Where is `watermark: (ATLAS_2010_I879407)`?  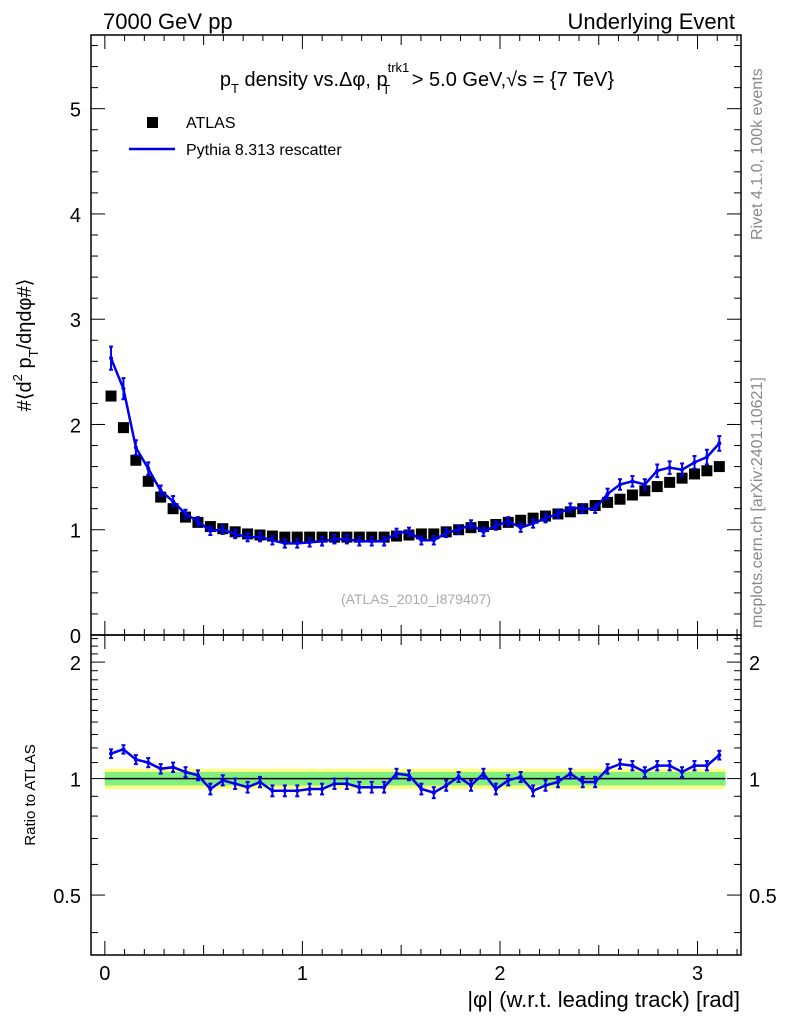 watermark: (ATLAS_2010_I879407) is located at coordinates (416, 599).